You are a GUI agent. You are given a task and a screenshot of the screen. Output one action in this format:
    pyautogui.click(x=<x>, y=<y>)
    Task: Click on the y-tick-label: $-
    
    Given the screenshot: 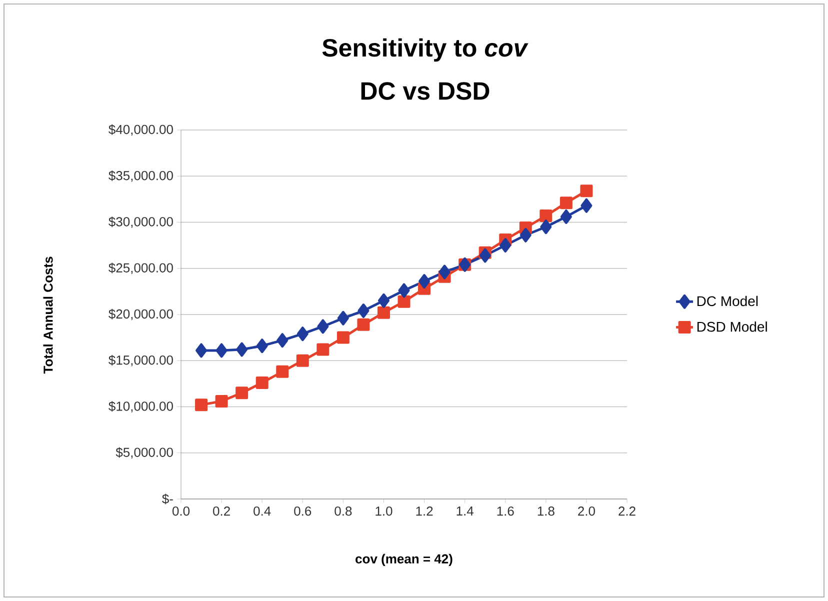 What is the action you would take?
    pyautogui.click(x=167, y=499)
    